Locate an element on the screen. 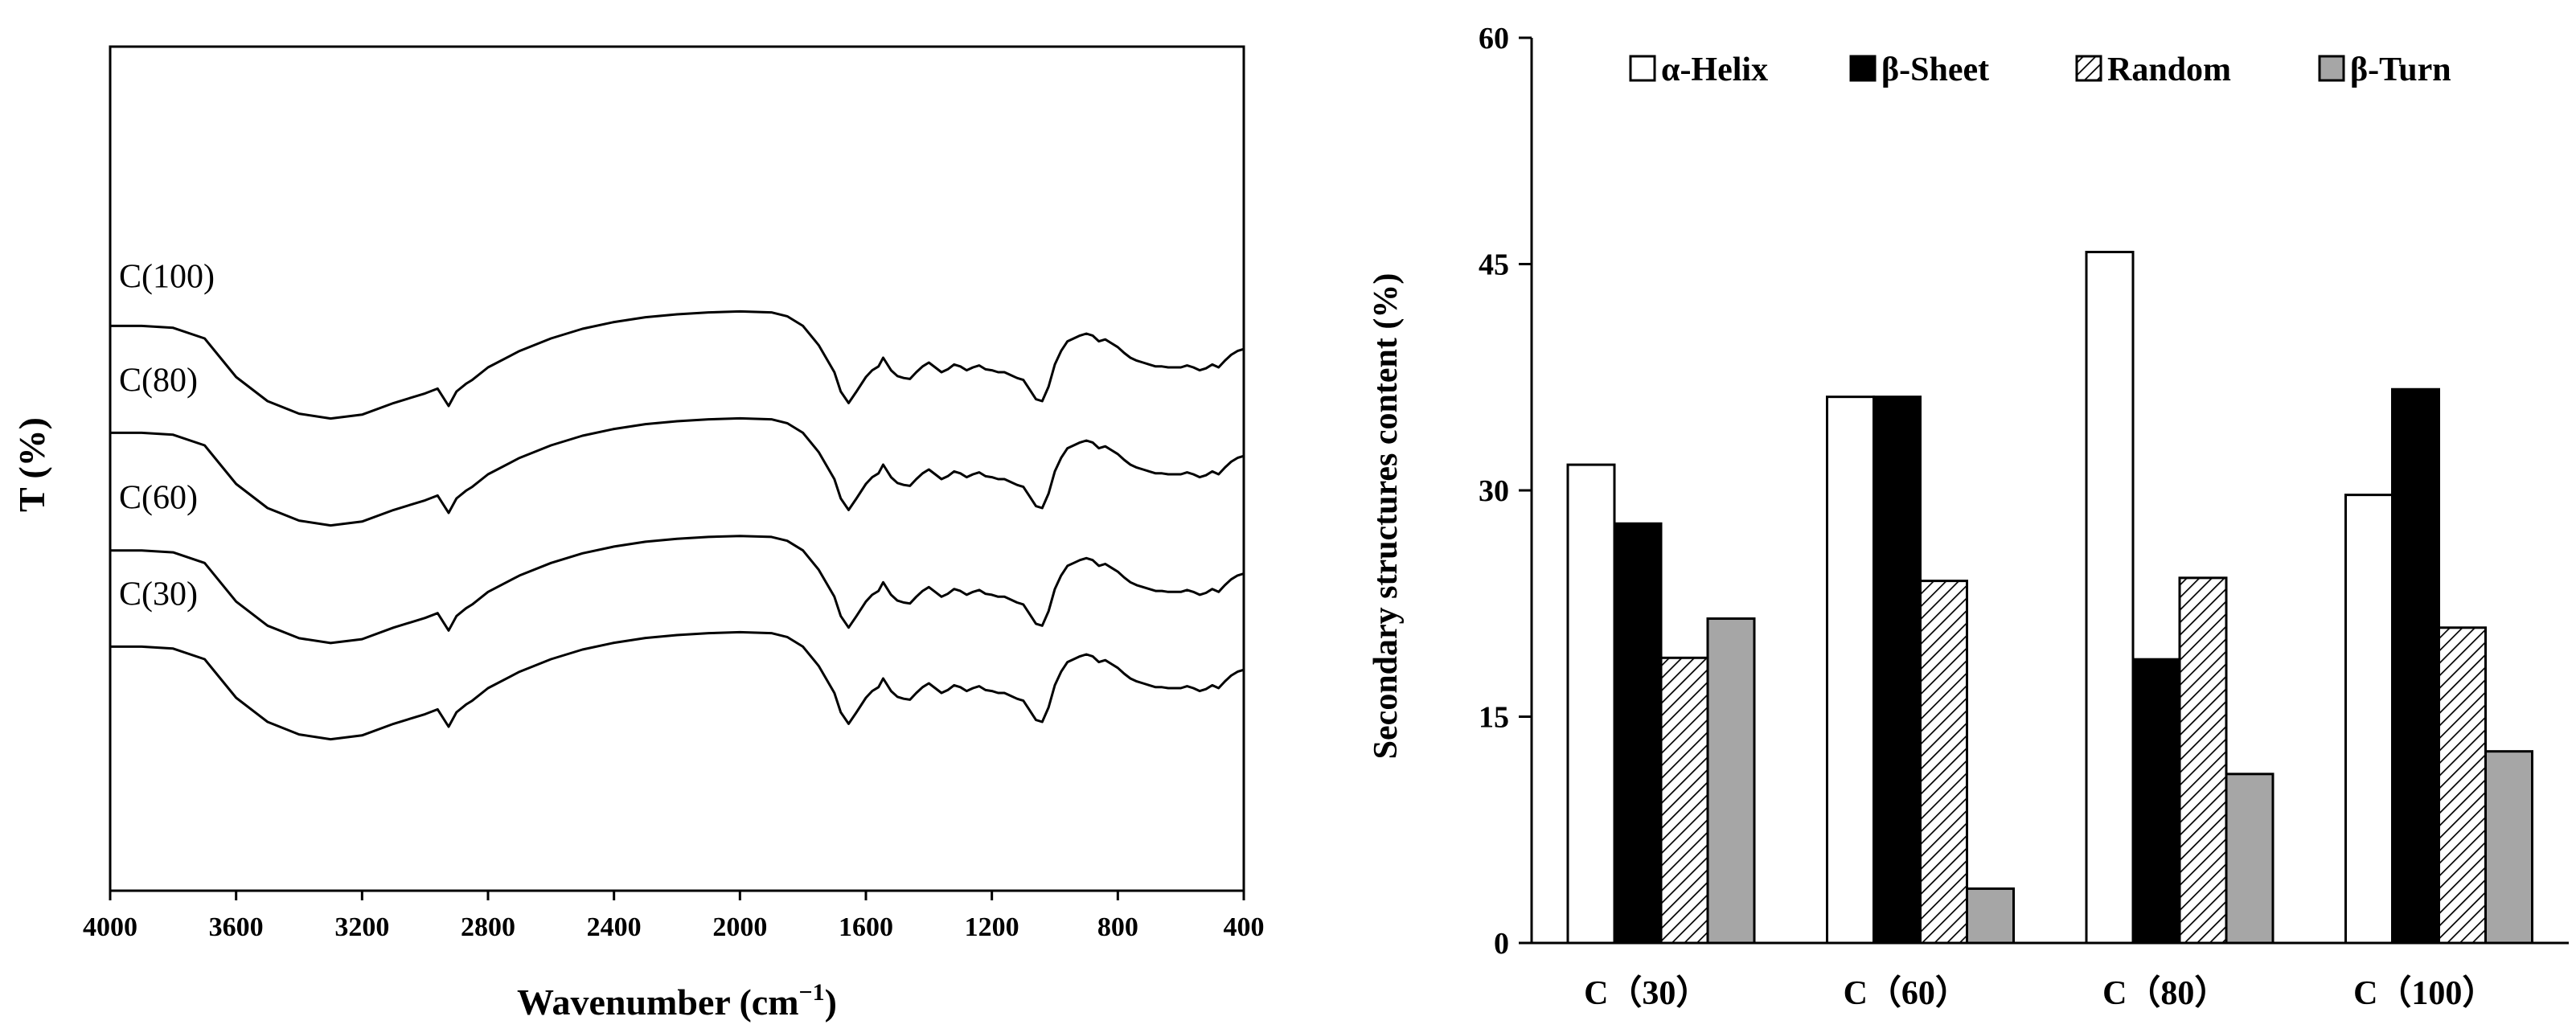  ftir-x-tick-label: 2000 is located at coordinates (739, 927).